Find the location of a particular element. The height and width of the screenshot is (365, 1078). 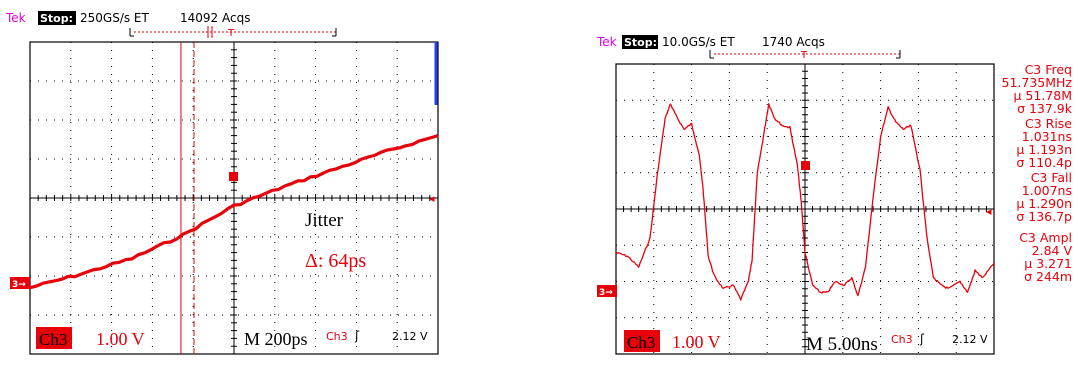

timebase: M 5.00ns is located at coordinates (842, 344).